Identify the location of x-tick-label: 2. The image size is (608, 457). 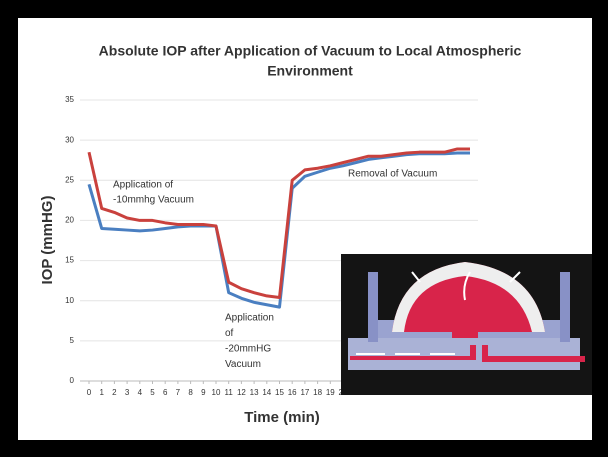
(114, 392).